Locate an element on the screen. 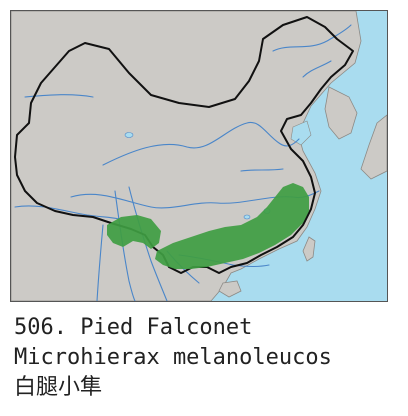 This screenshot has height=416, width=408. land-japan is located at coordinates (373, 147).